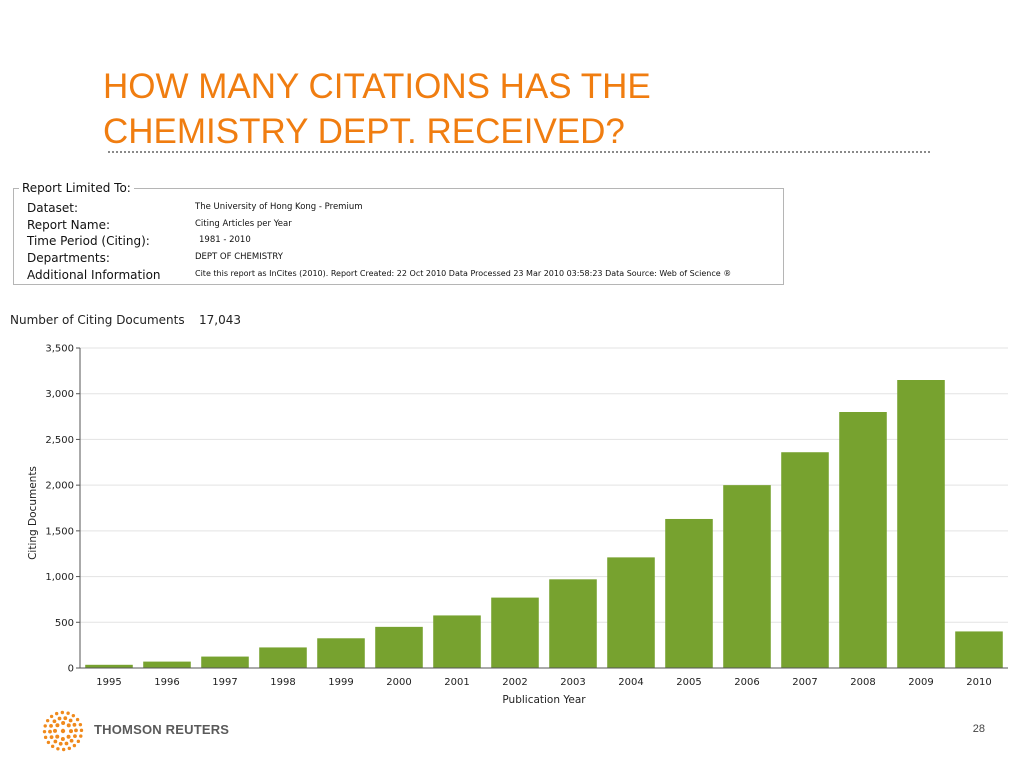 Image resolution: width=1024 pixels, height=768 pixels. Describe the element at coordinates (53, 208) in the screenshot. I see `report-row-label: Dataset:` at that location.